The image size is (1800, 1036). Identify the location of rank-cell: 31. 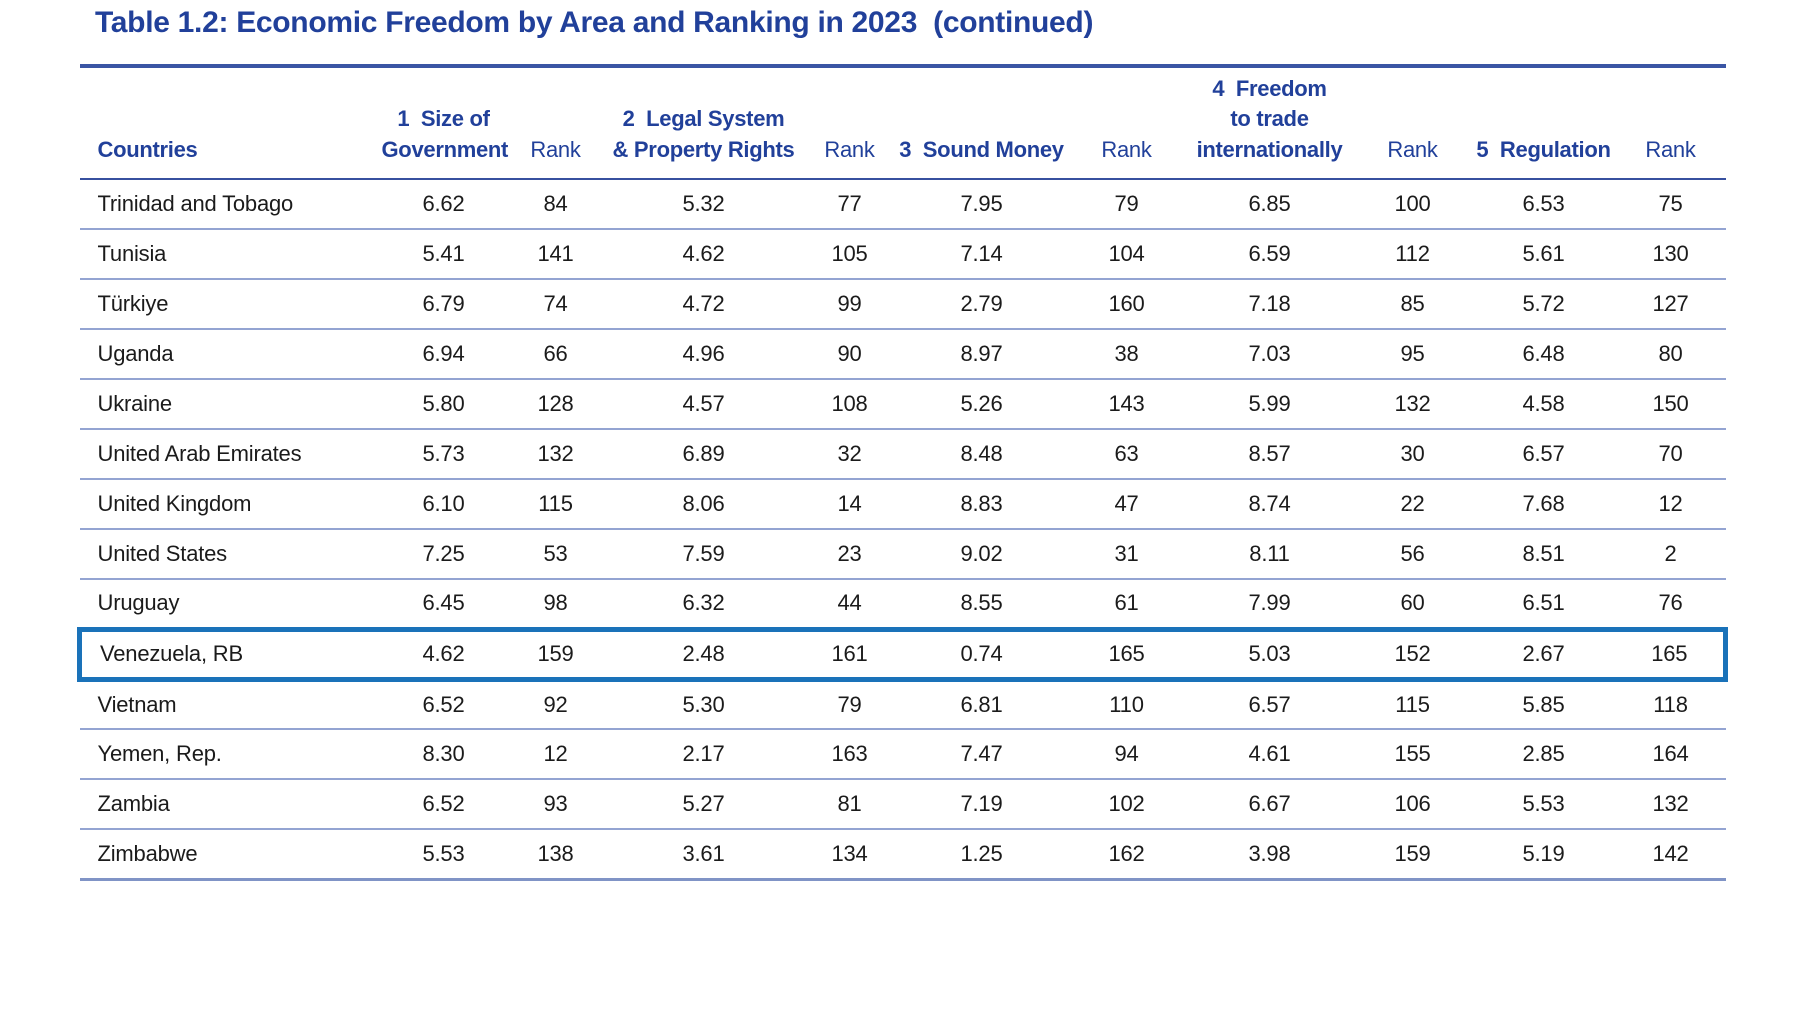
(1126, 555).